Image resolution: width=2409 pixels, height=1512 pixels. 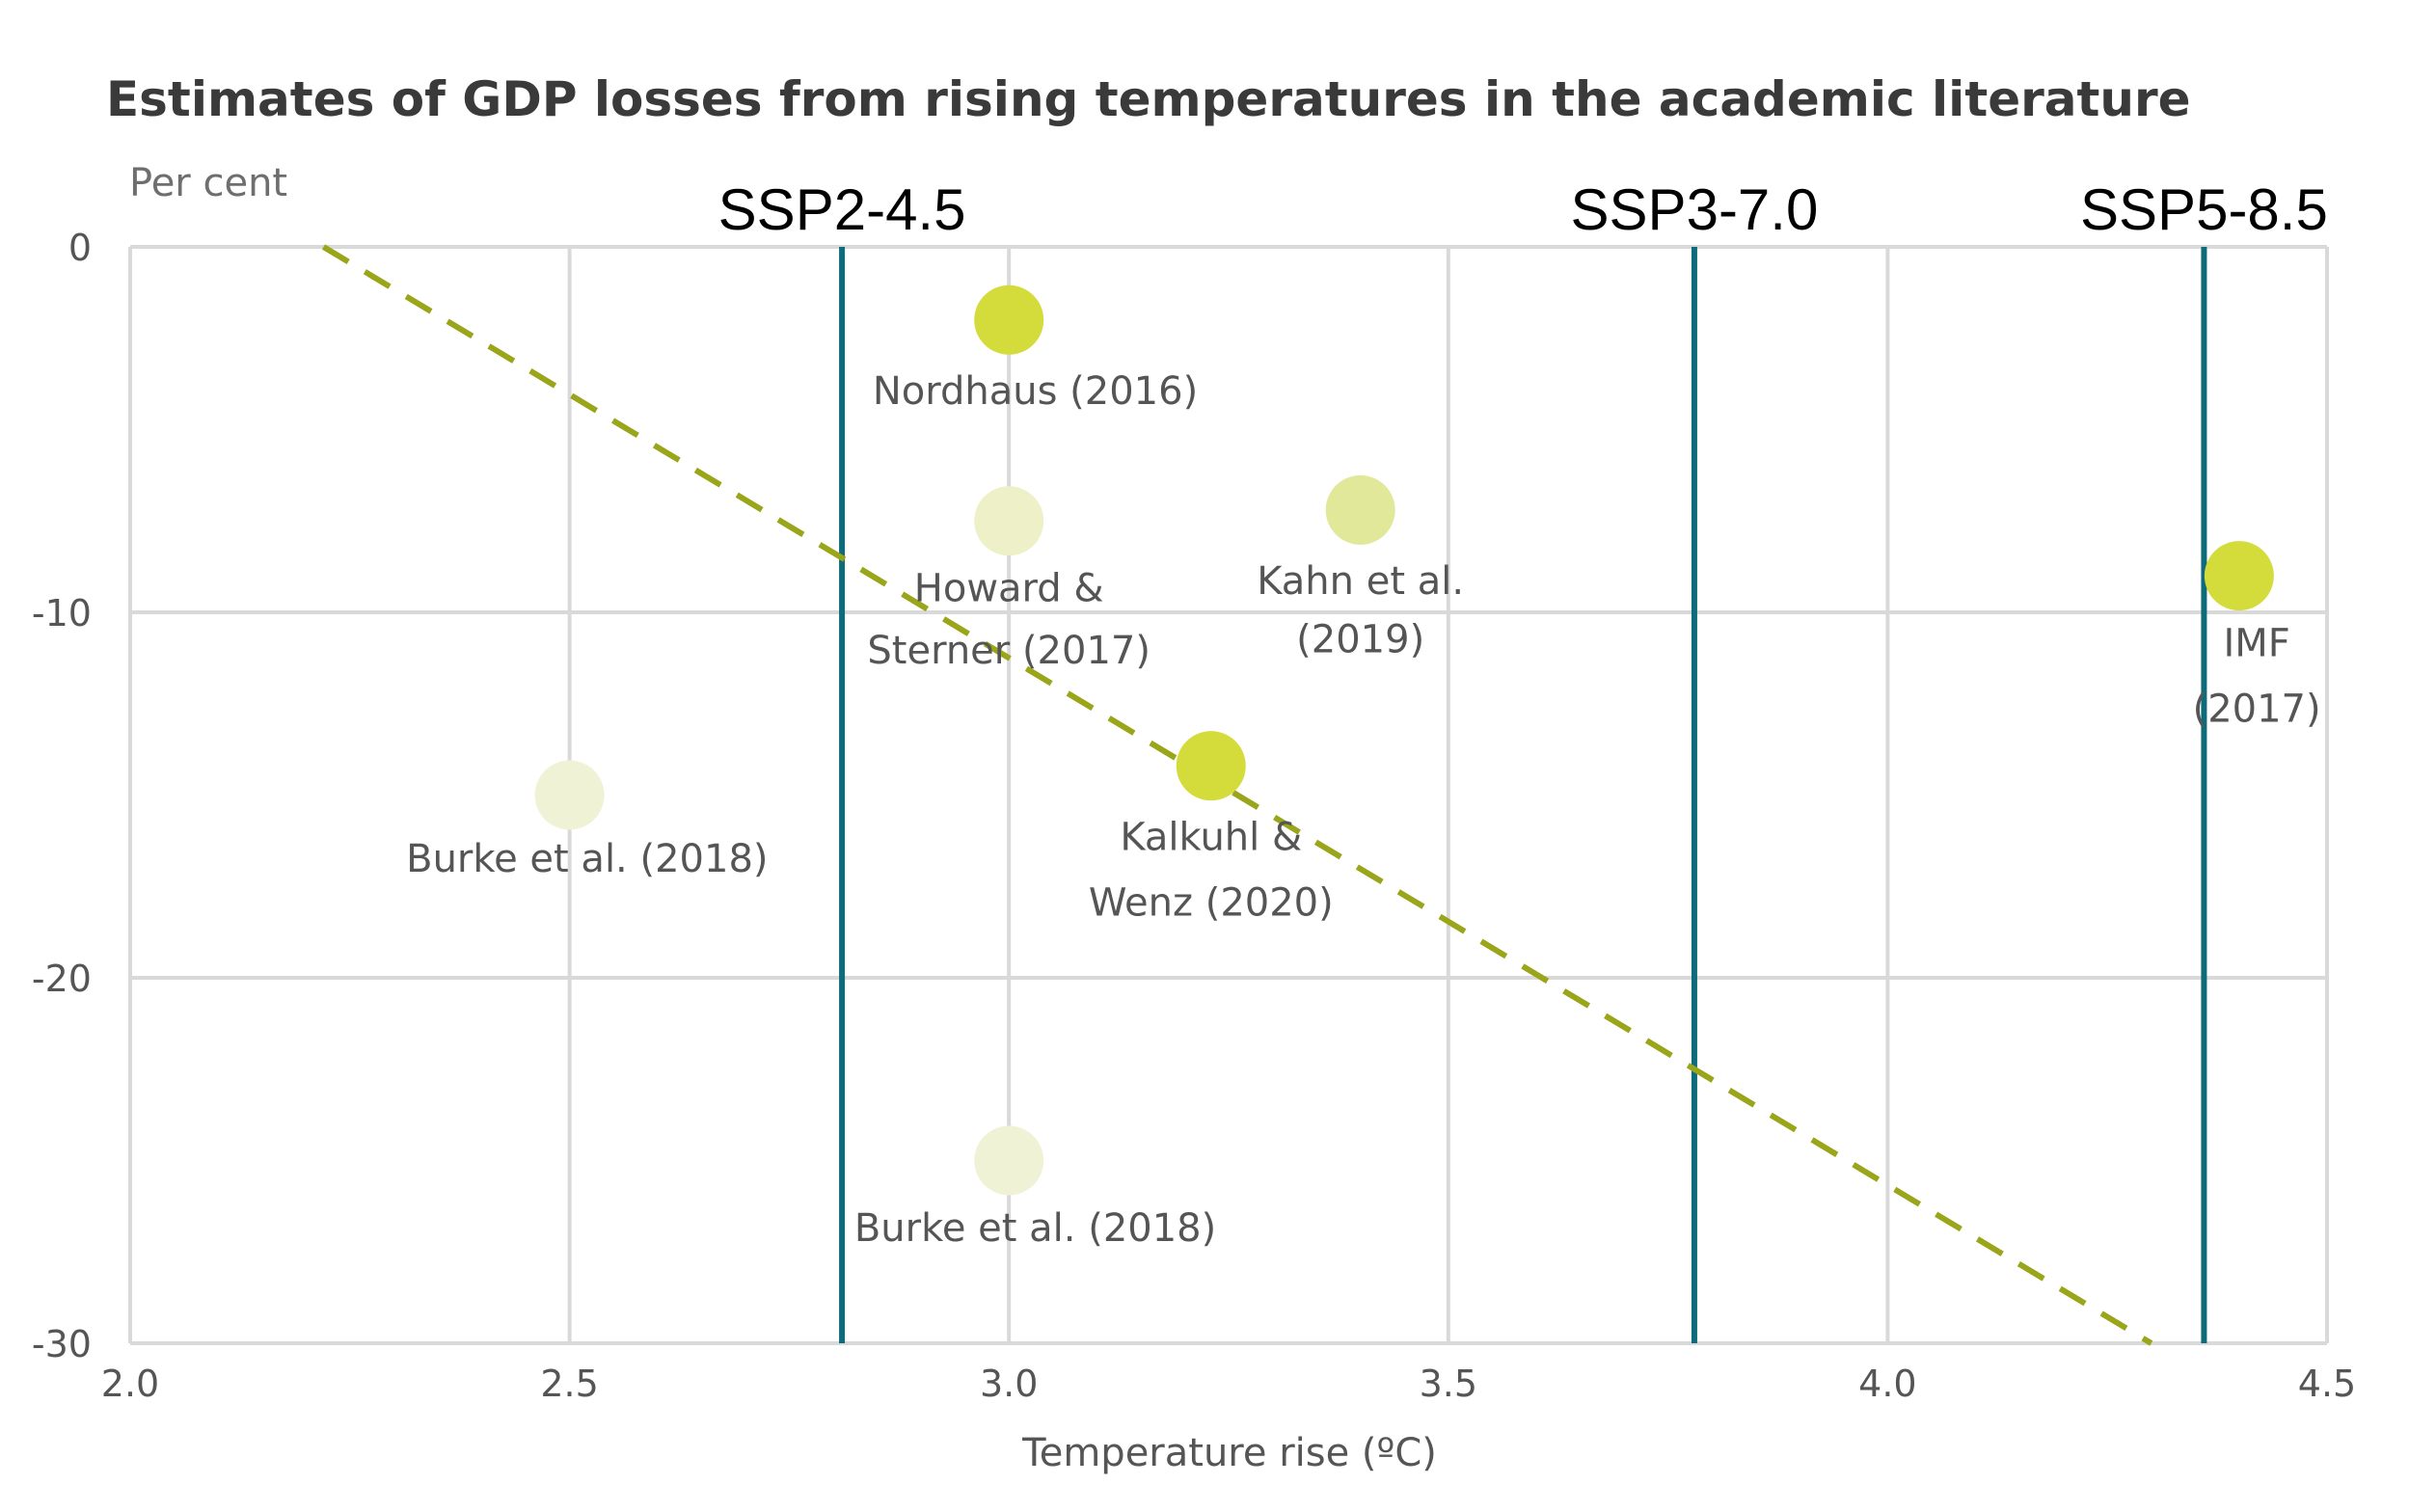 I want to click on point-label-line: Nordhaus (2016), so click(x=1035, y=391).